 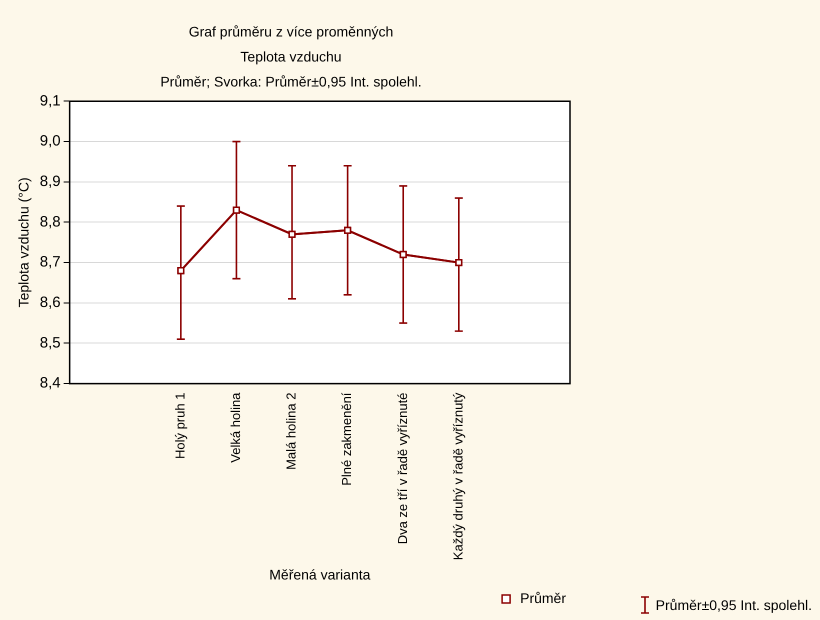 What do you see at coordinates (50, 141) in the screenshot?
I see `y-tick-label: 9,0` at bounding box center [50, 141].